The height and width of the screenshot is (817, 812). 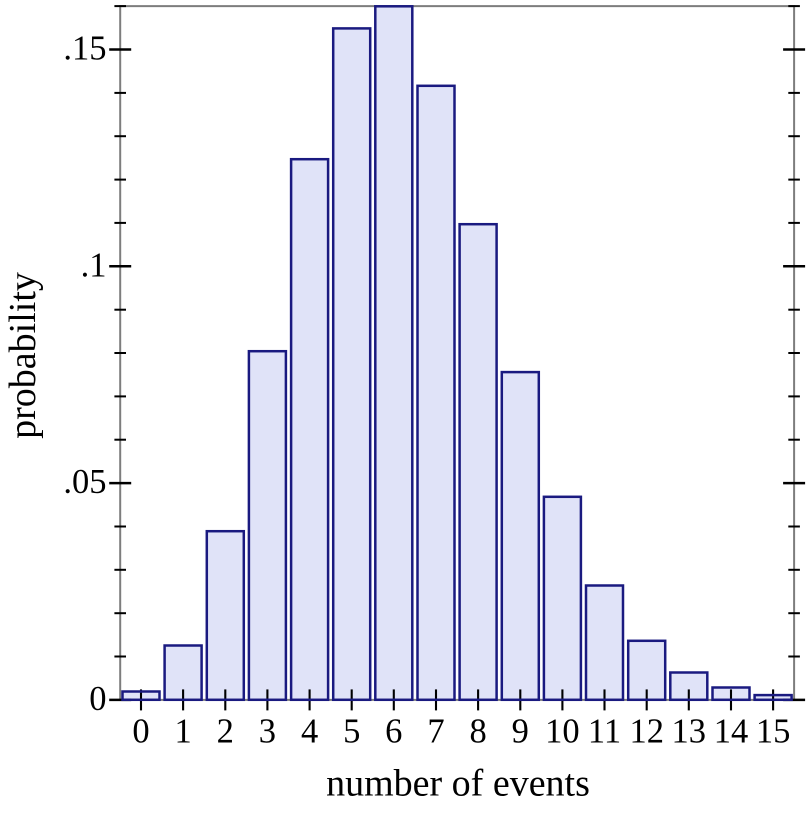 I want to click on svg-text: 1, so click(x=182, y=732).